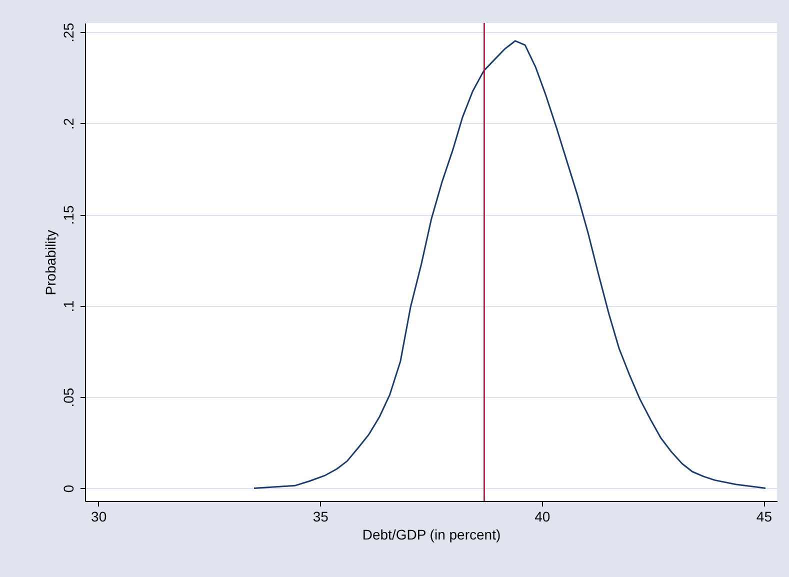 This screenshot has height=577, width=789. I want to click on y-axis-title: Probability, so click(50, 263).